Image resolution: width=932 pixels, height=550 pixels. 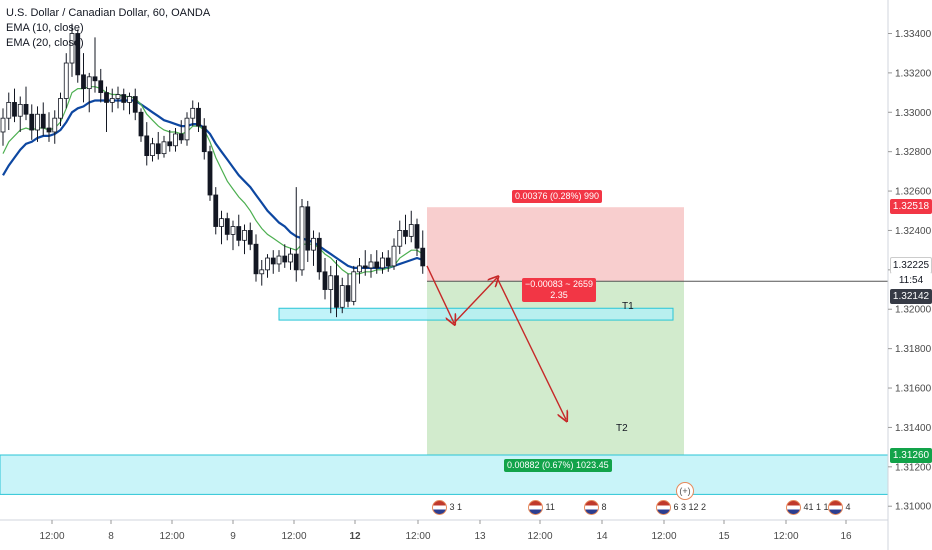 I want to click on ratio-label: −0.00083 ~ 2659 2.35, so click(x=559, y=290).